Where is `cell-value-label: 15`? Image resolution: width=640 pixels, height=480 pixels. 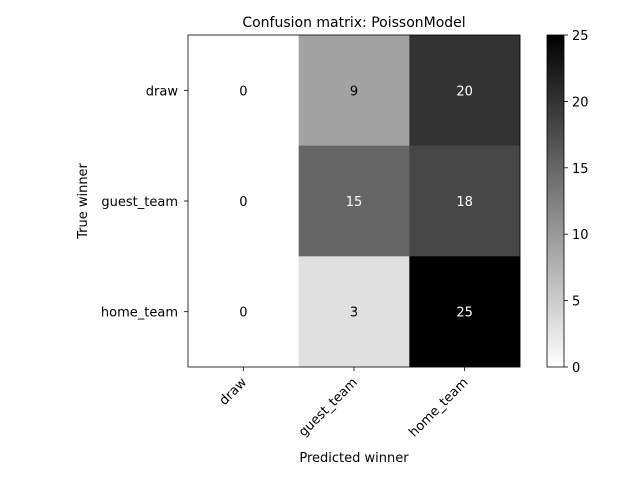 cell-value-label: 15 is located at coordinates (354, 202).